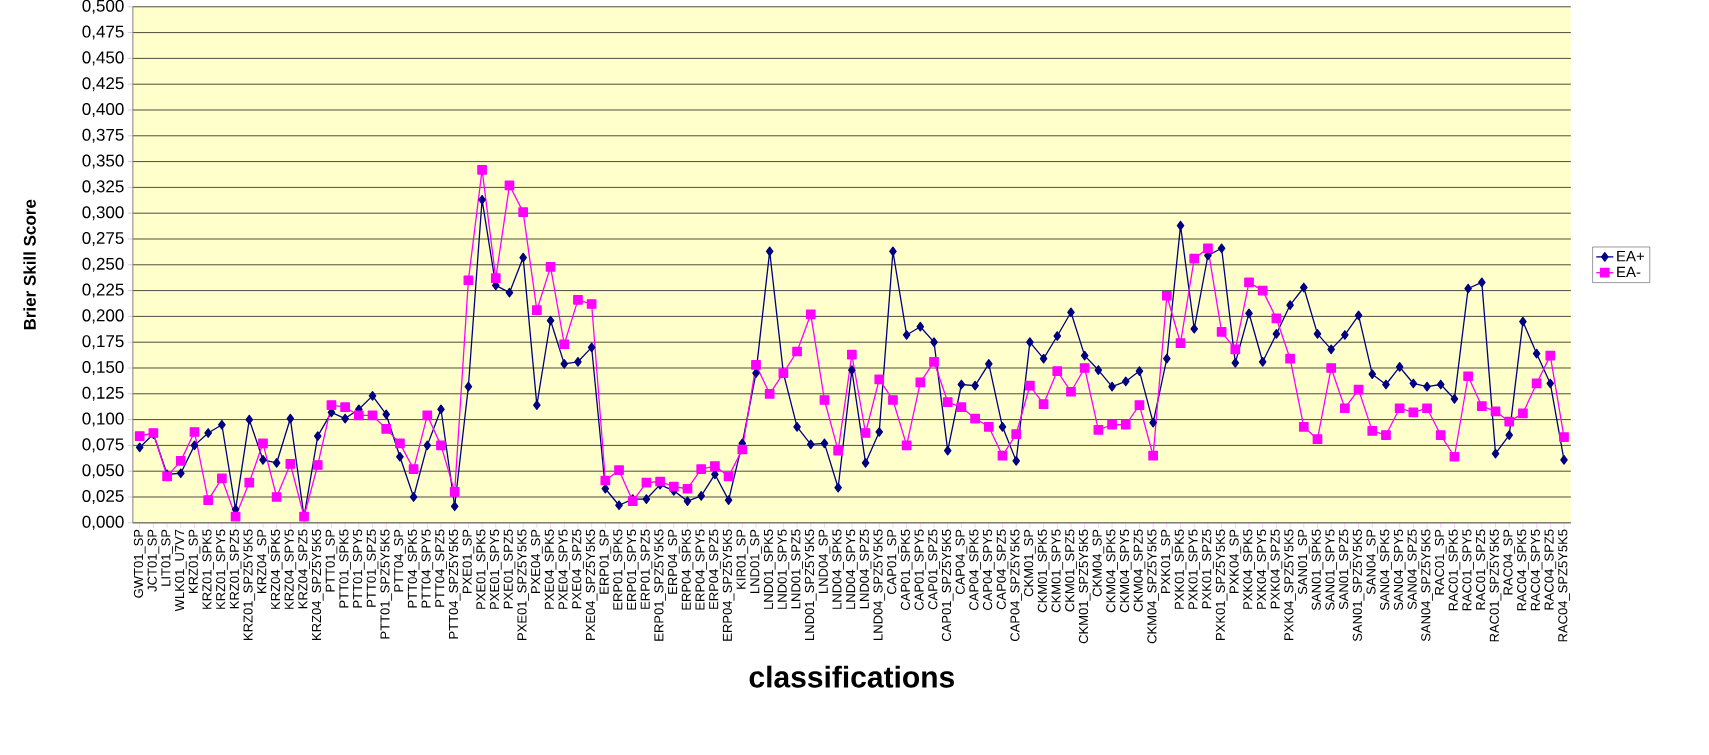  What do you see at coordinates (756, 561) in the screenshot?
I see `x-tick-label: LND01_SP` at bounding box center [756, 561].